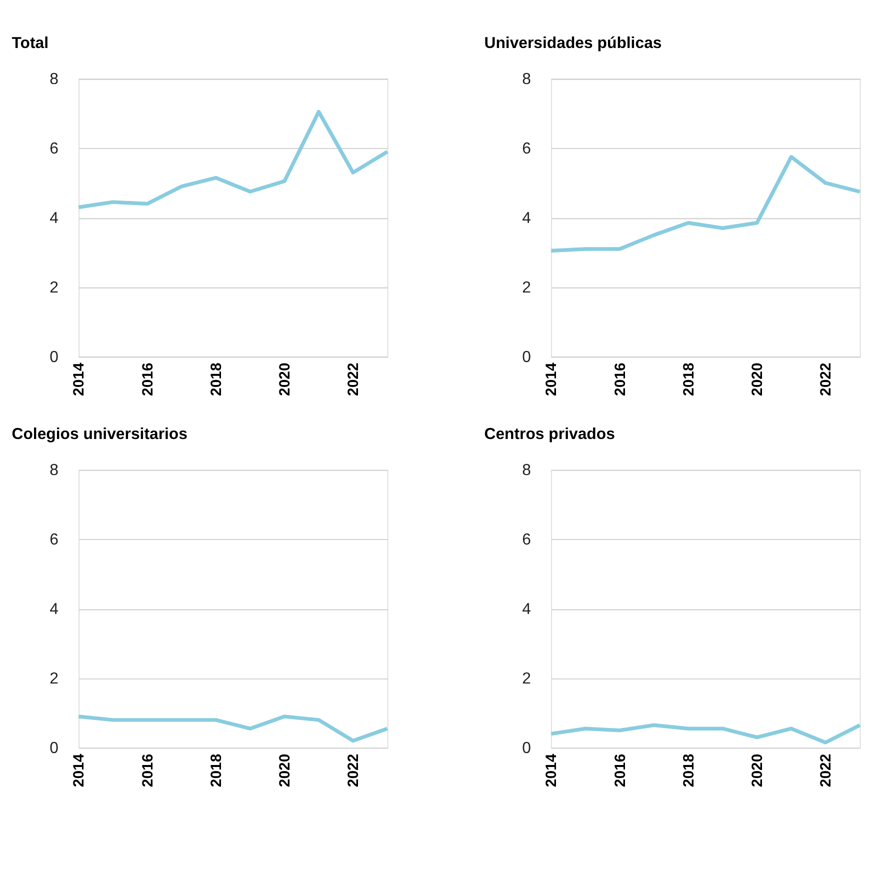 The width and height of the screenshot is (872, 886). Describe the element at coordinates (100, 434) in the screenshot. I see `chart-title: Colegios universitarios` at that location.